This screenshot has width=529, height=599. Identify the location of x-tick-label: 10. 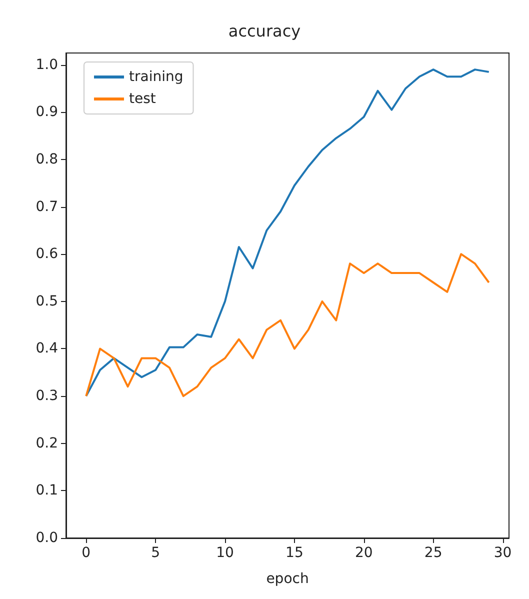
(225, 553).